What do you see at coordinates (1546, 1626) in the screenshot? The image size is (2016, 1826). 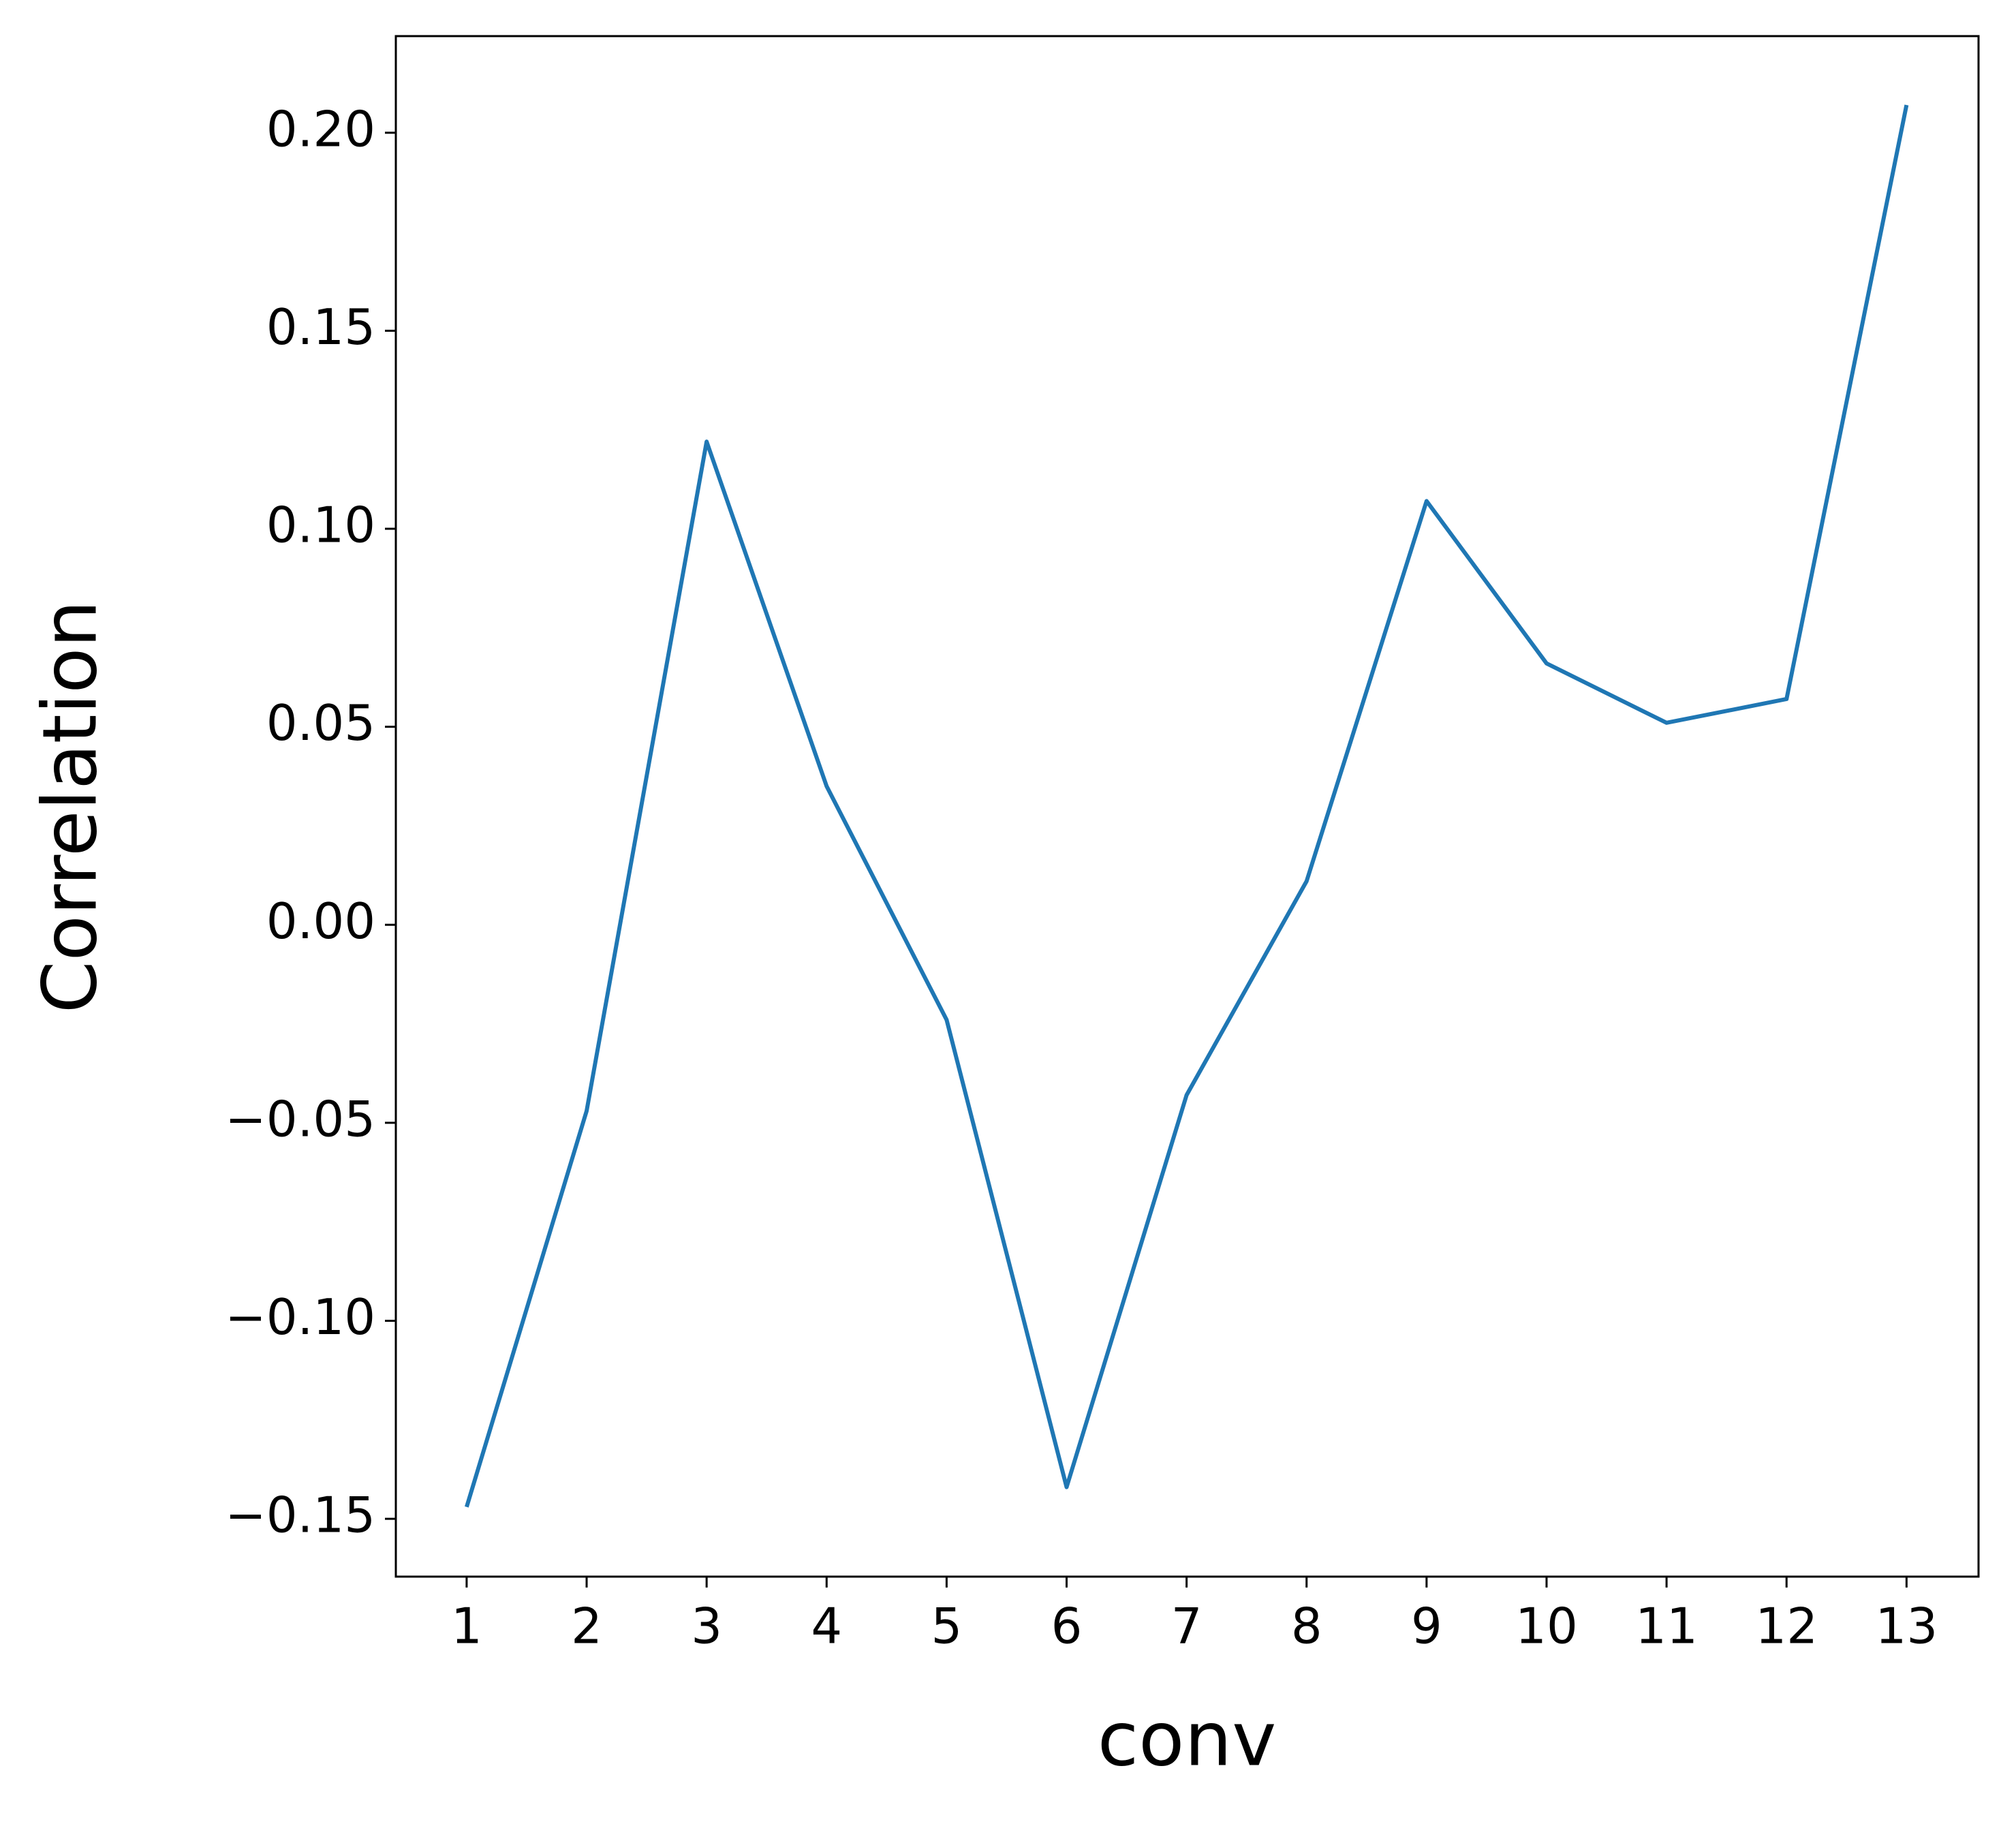 I see `x-tick-label: 10` at bounding box center [1546, 1626].